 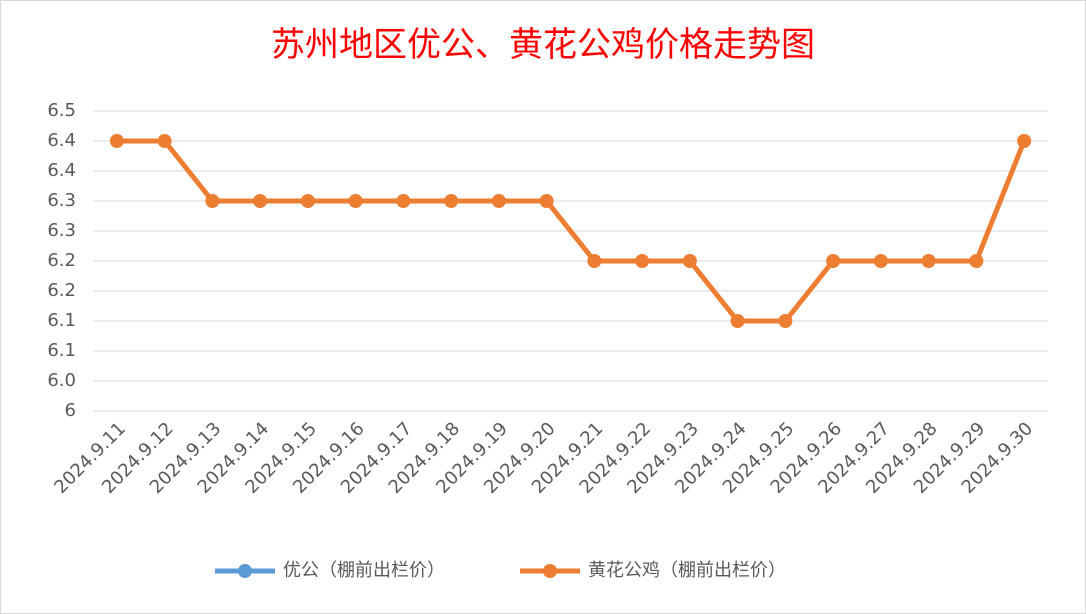 I want to click on y-tick-label: 6, so click(x=70, y=410).